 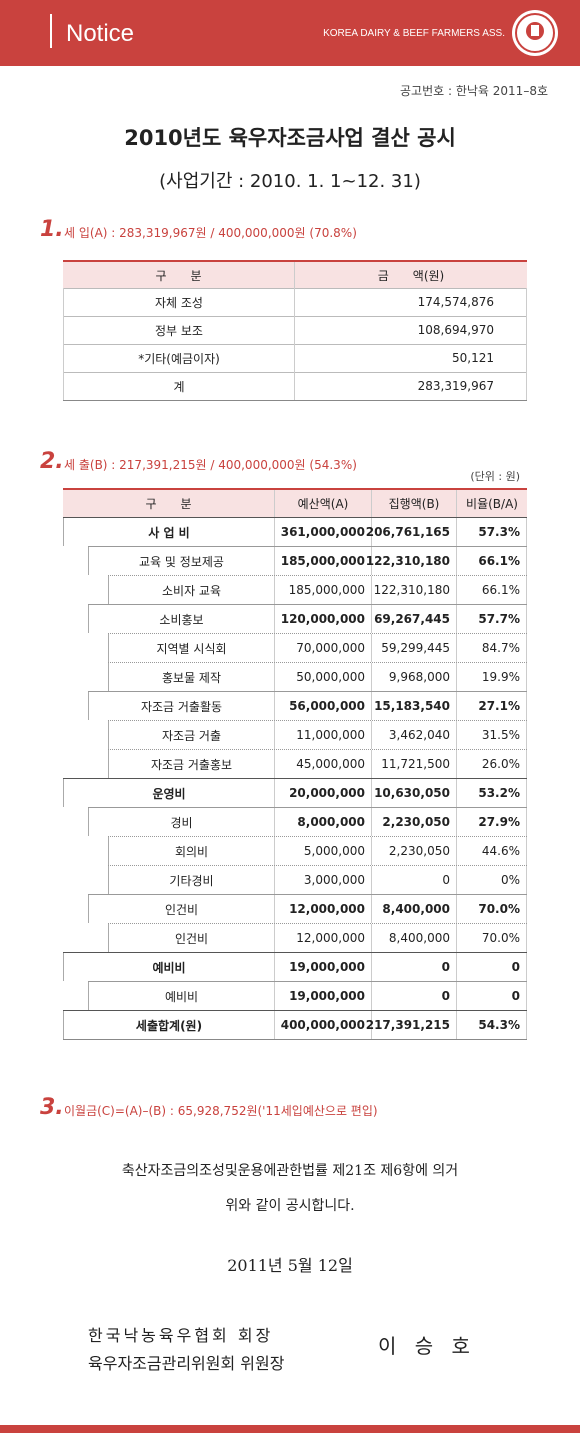 I want to click on table-cell: 5,000,000, so click(x=323, y=851).